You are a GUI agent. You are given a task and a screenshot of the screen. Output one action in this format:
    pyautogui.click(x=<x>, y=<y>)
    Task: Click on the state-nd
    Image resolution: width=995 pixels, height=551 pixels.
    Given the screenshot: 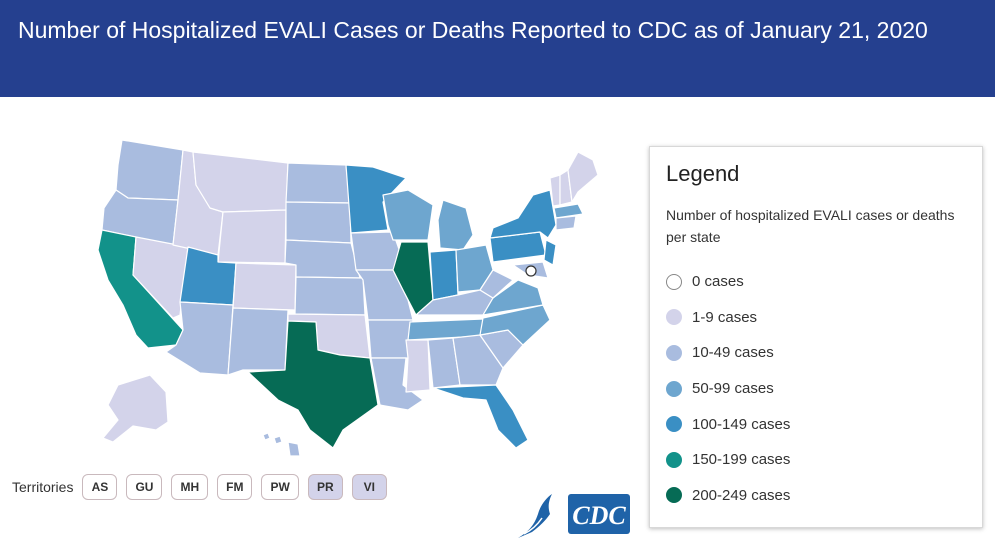 What is the action you would take?
    pyautogui.click(x=318, y=183)
    